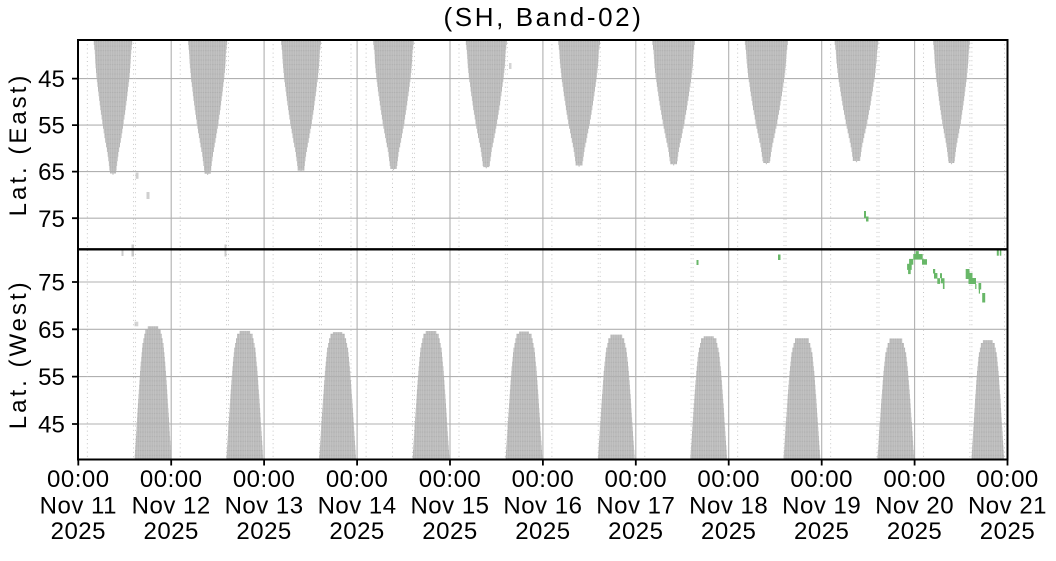 Image resolution: width=1056 pixels, height=561 pixels. I want to click on svg-text: Nov 17, so click(635, 506).